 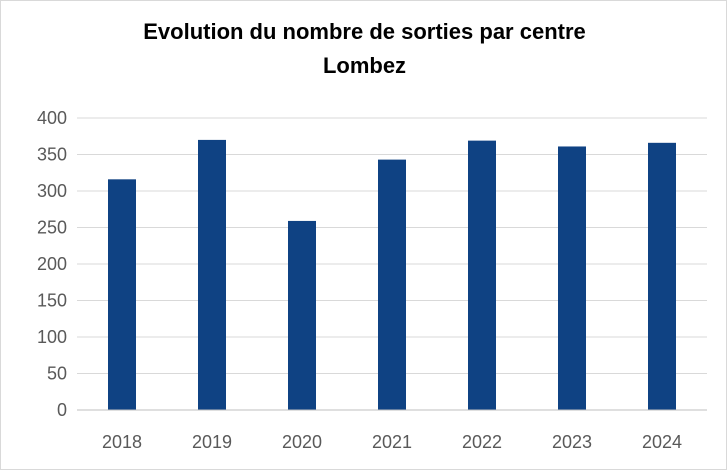 I want to click on x-tick-label: 2018, so click(x=122, y=442).